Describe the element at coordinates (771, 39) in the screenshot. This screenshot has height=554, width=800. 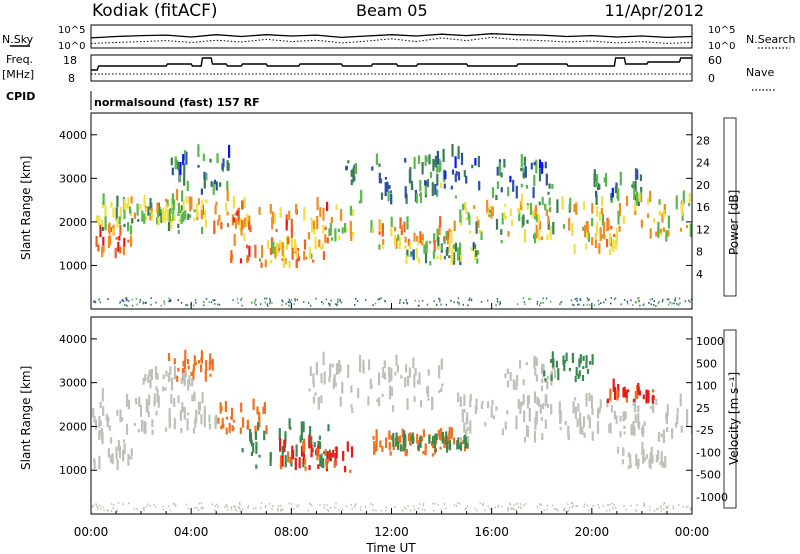
I see `nsearch-label: N.Search` at that location.